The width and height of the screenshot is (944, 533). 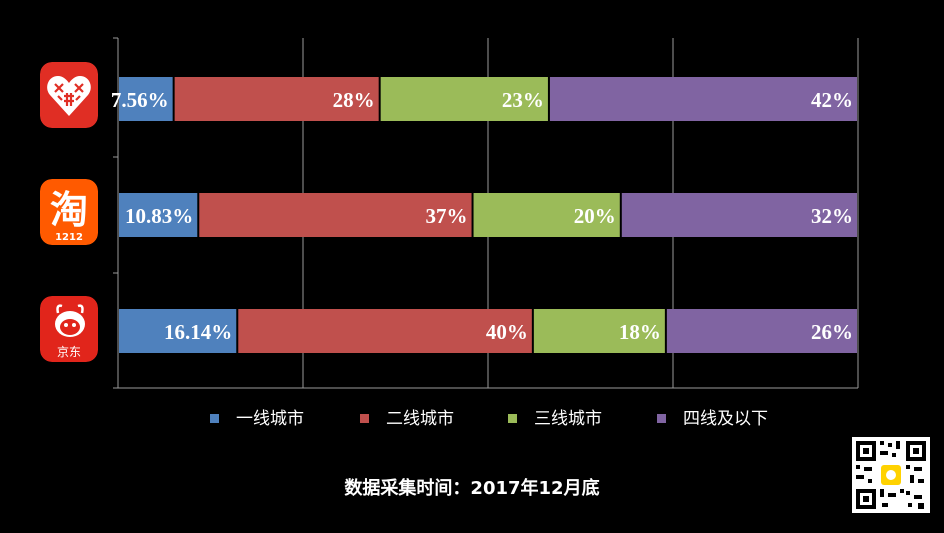 I want to click on data-label-1-1: 7.56%, so click(x=140, y=100).